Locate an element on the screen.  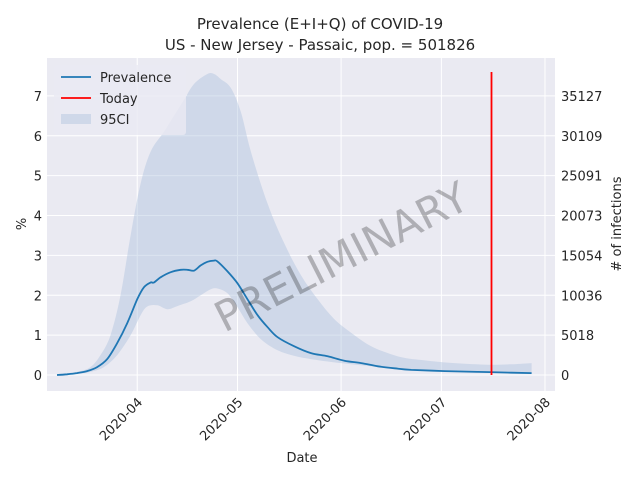
y-right-tick-label: 30109 is located at coordinates (581, 137).